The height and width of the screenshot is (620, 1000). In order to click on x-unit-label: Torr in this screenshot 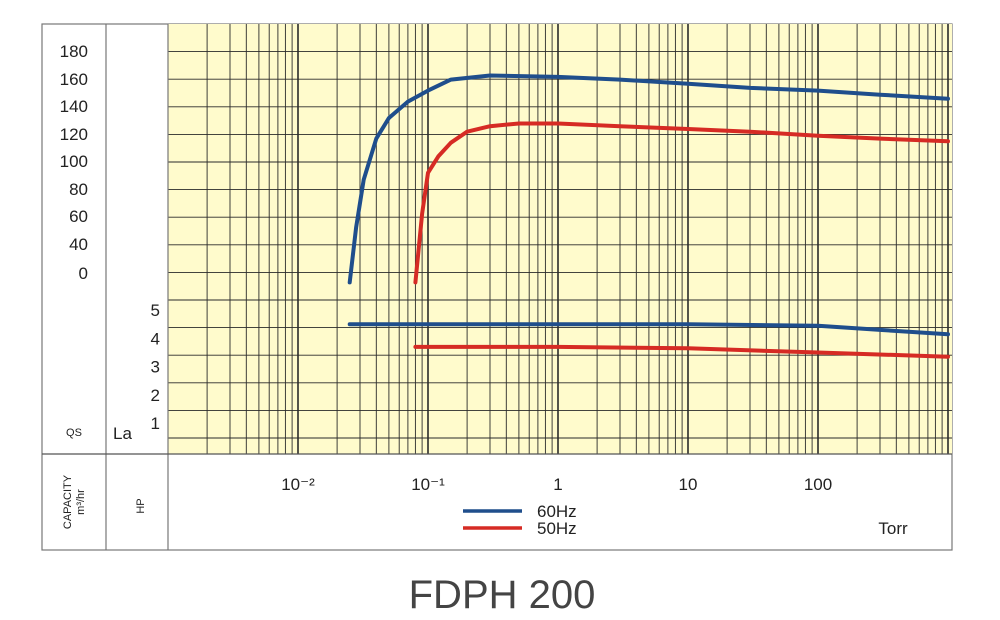, I will do `click(893, 528)`.